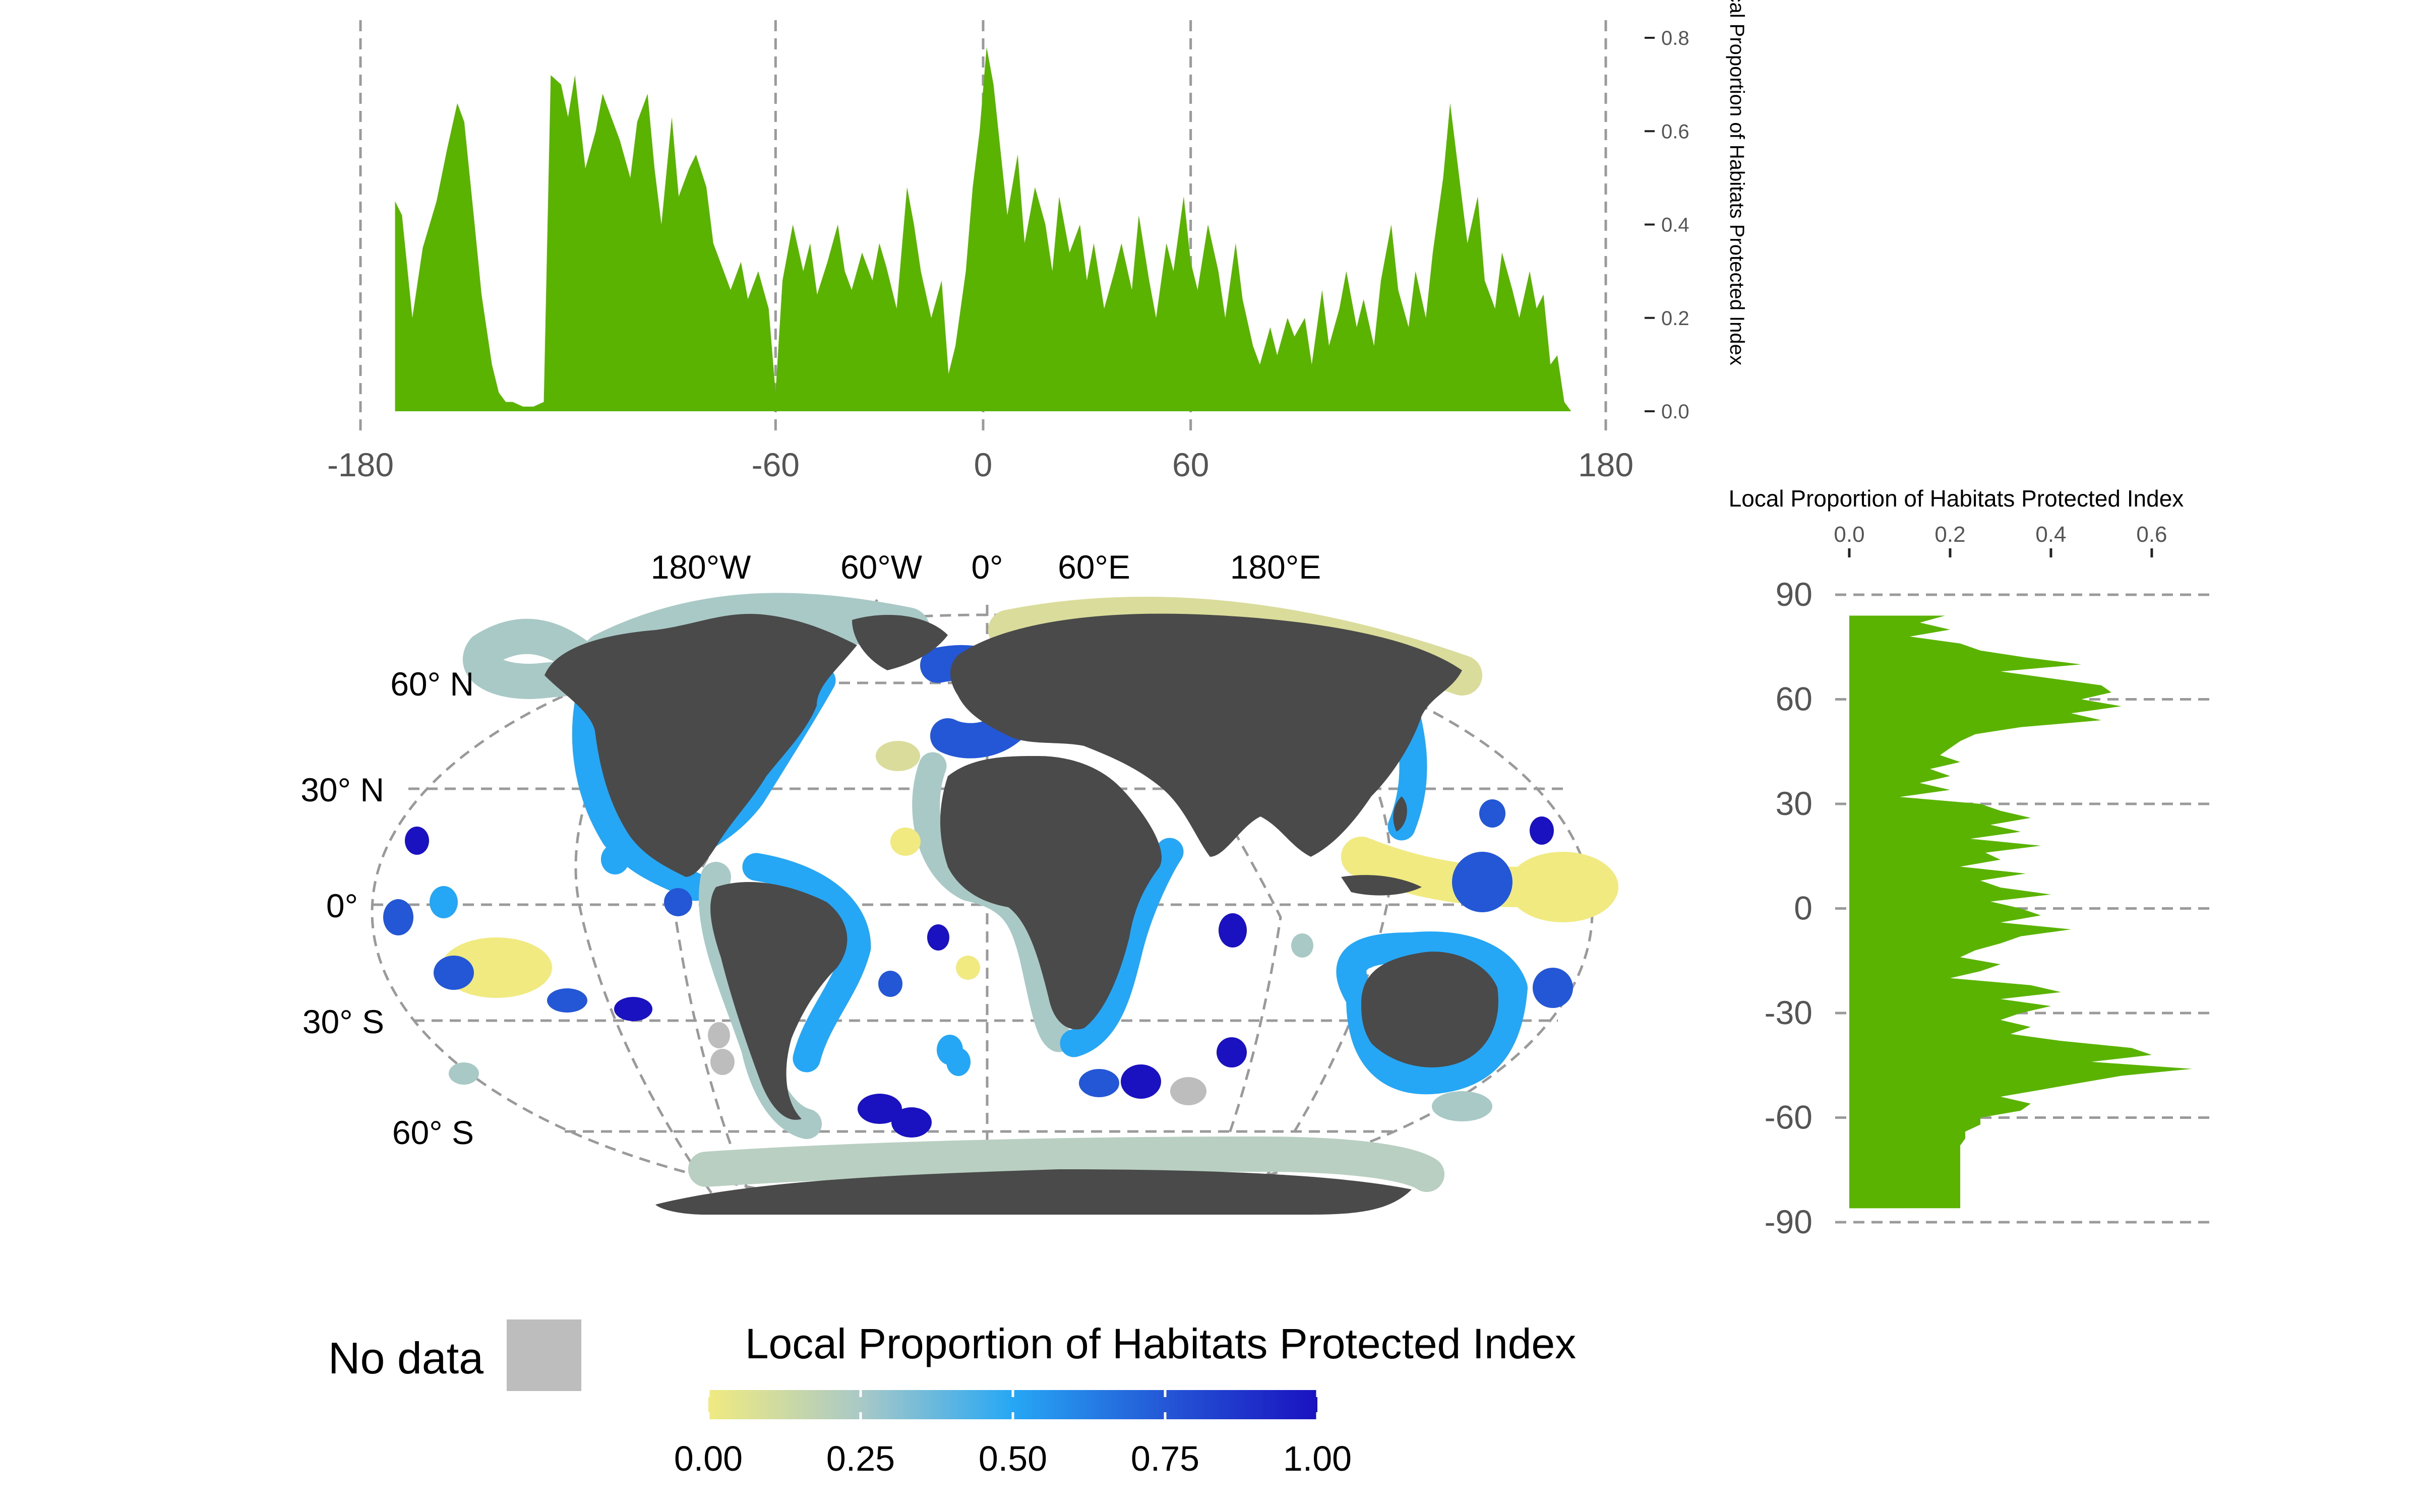 This screenshot has width=2420, height=1512. Describe the element at coordinates (1675, 318) in the screenshot. I see `top-y-tick-label: 0.2` at that location.